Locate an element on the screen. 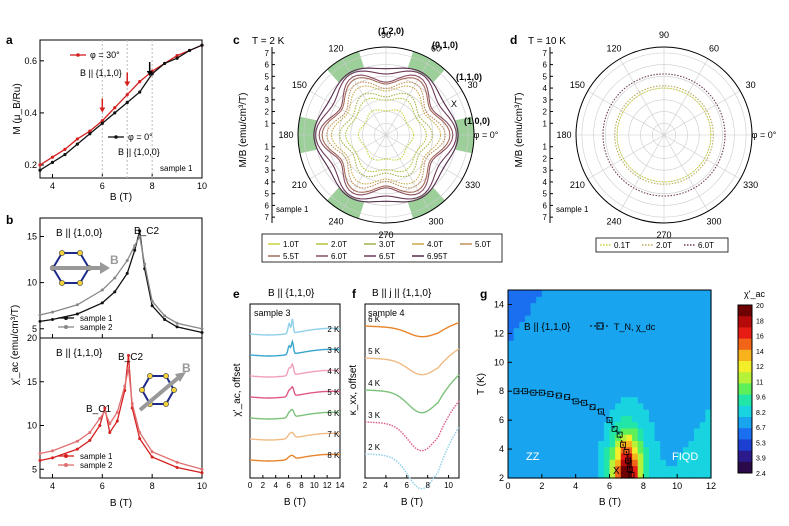 This screenshot has height=526, width=789. panel-d-title: T = 10 K is located at coordinates (547, 41).